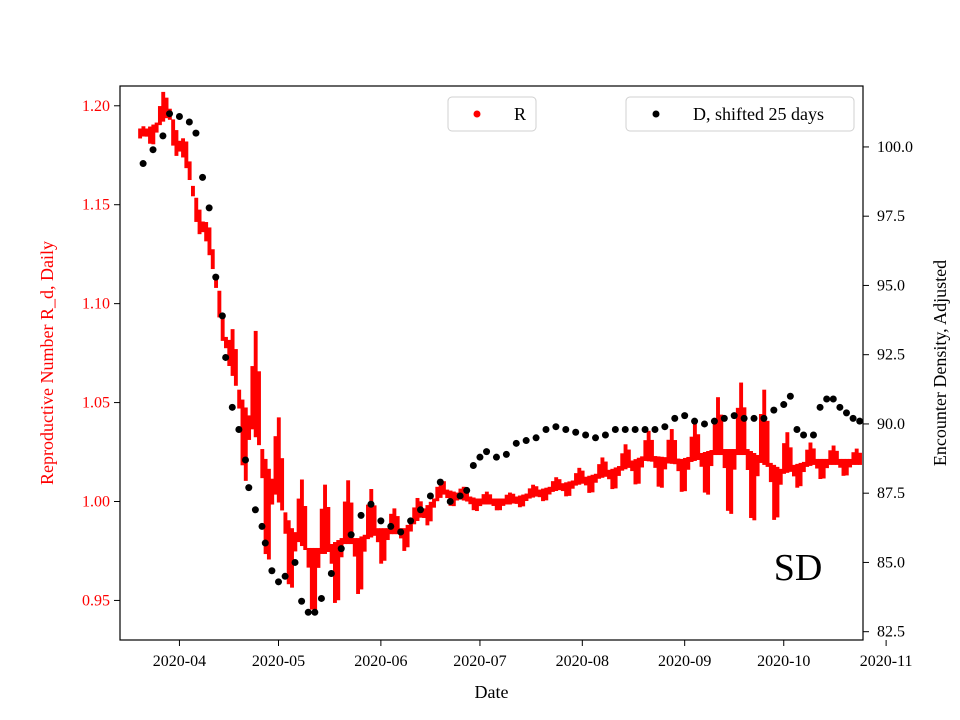 This screenshot has width=960, height=720. I want to click on x-tick-label: 2020-07, so click(479, 661).